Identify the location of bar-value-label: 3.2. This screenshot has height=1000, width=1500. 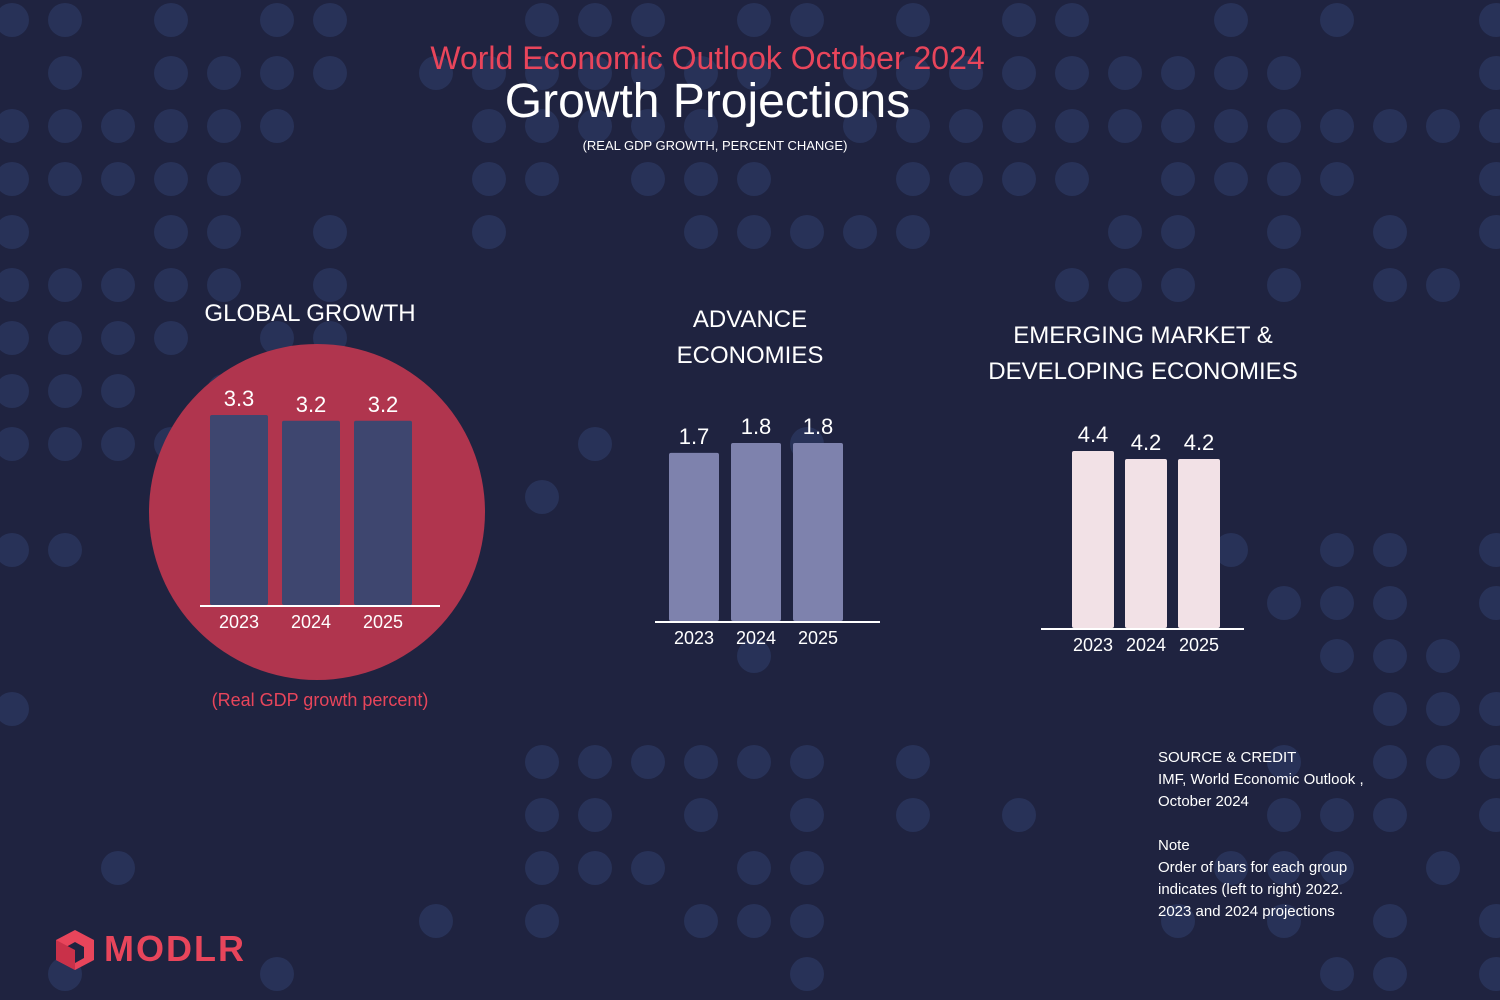
(383, 404).